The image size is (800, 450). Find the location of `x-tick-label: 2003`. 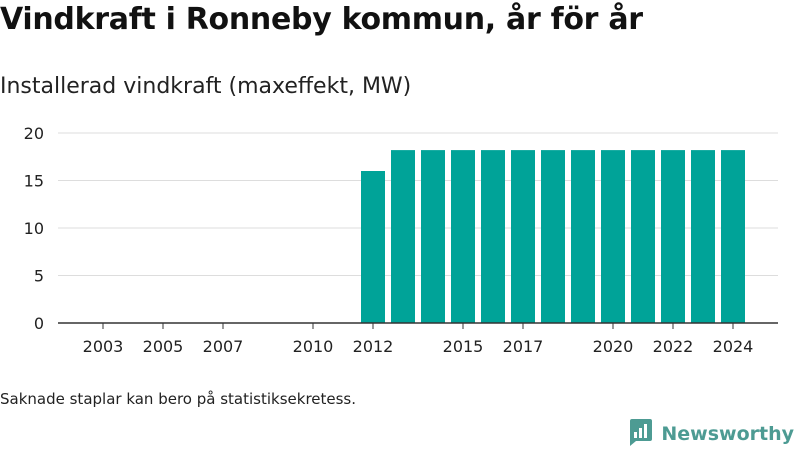

x-tick-label: 2003 is located at coordinates (103, 346).